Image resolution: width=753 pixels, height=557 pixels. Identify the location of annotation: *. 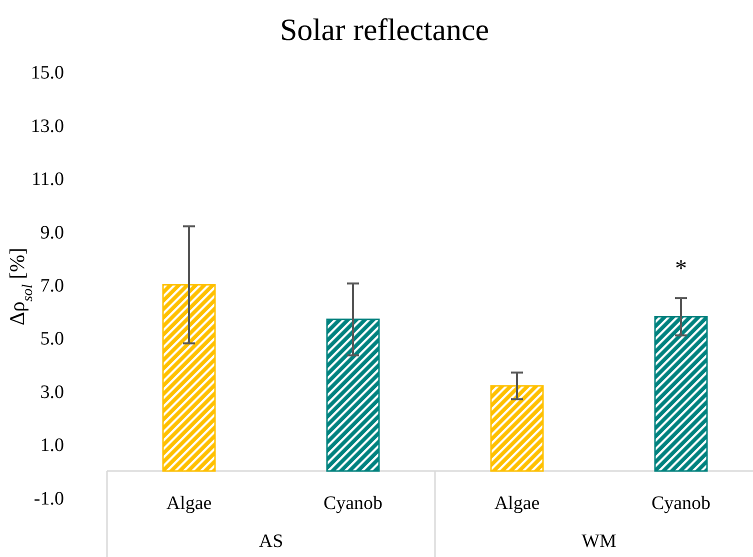
(681, 269).